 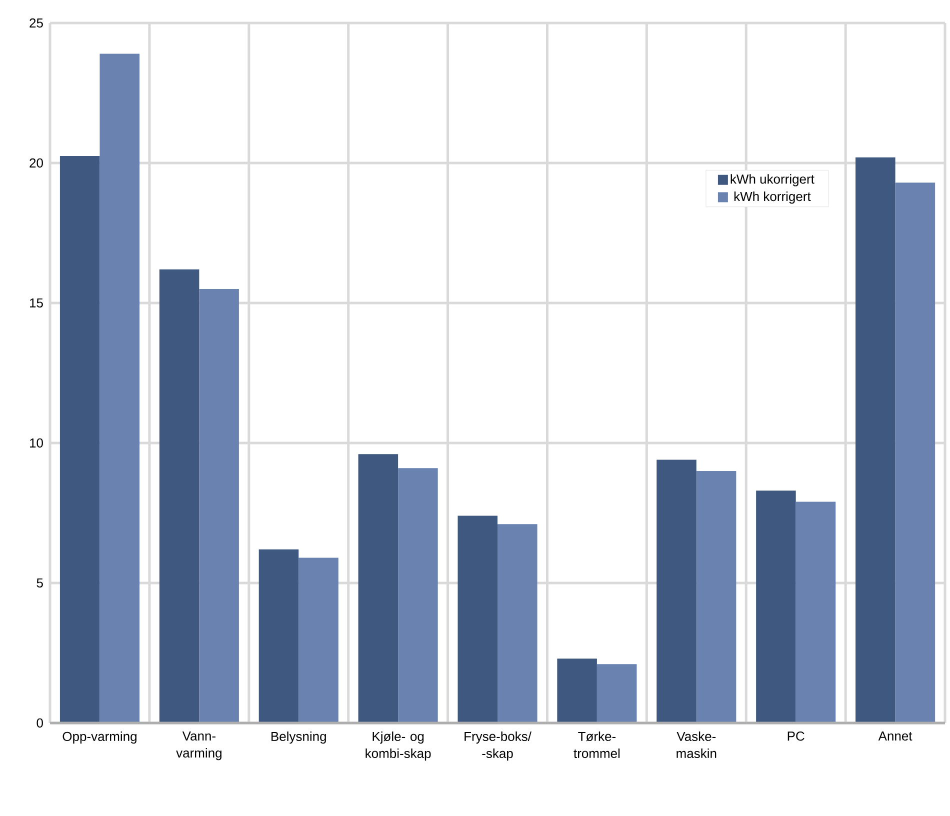 I want to click on x-tick-label: Vaske-maskin, so click(x=696, y=745).